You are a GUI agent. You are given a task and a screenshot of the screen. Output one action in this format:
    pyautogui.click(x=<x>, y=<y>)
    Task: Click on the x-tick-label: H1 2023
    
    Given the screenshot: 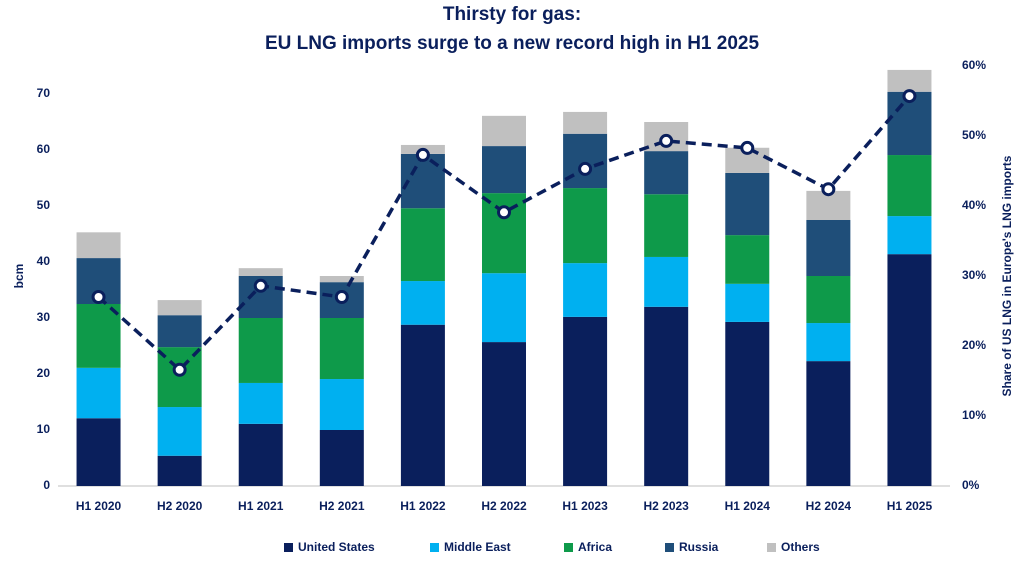 What is the action you would take?
    pyautogui.click(x=585, y=506)
    